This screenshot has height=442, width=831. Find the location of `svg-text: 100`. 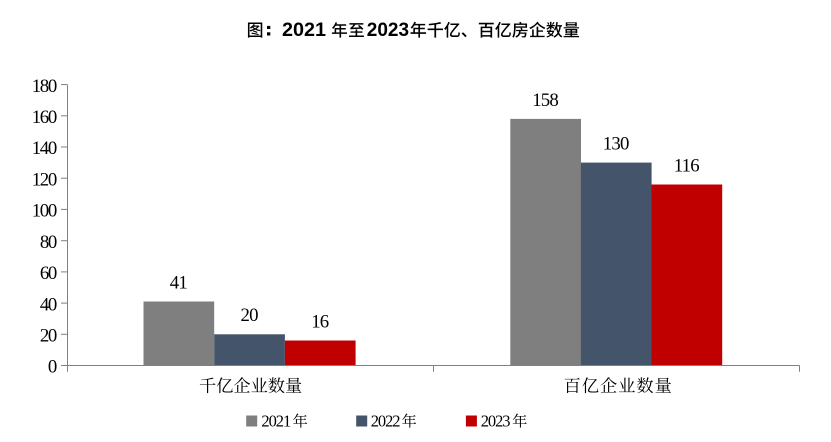

svg-text: 100 is located at coordinates (44, 211).